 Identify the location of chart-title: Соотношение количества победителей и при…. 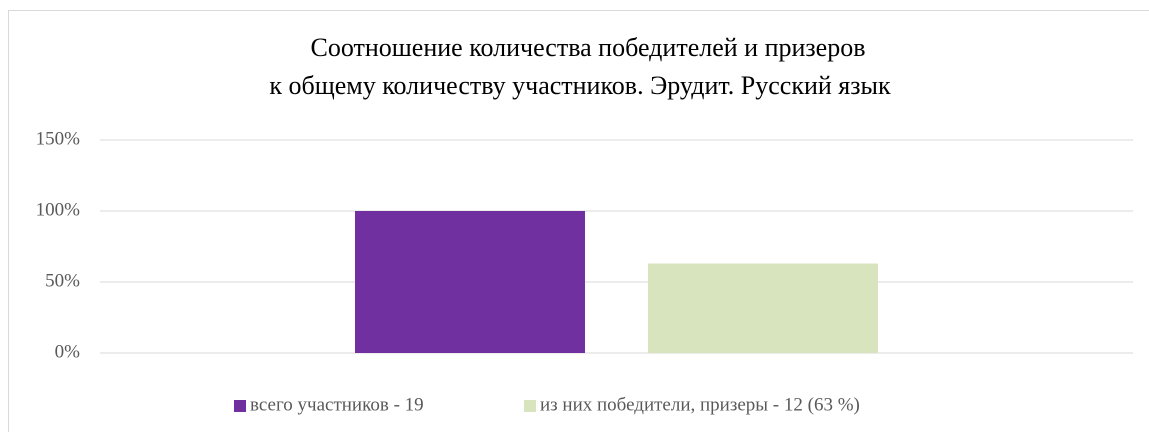
(587, 47).